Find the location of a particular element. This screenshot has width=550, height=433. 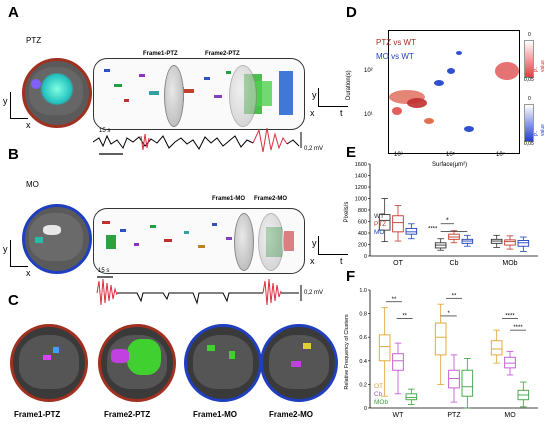

heatmap-xlabel: Surface(μm²) is located at coordinates (450, 165).